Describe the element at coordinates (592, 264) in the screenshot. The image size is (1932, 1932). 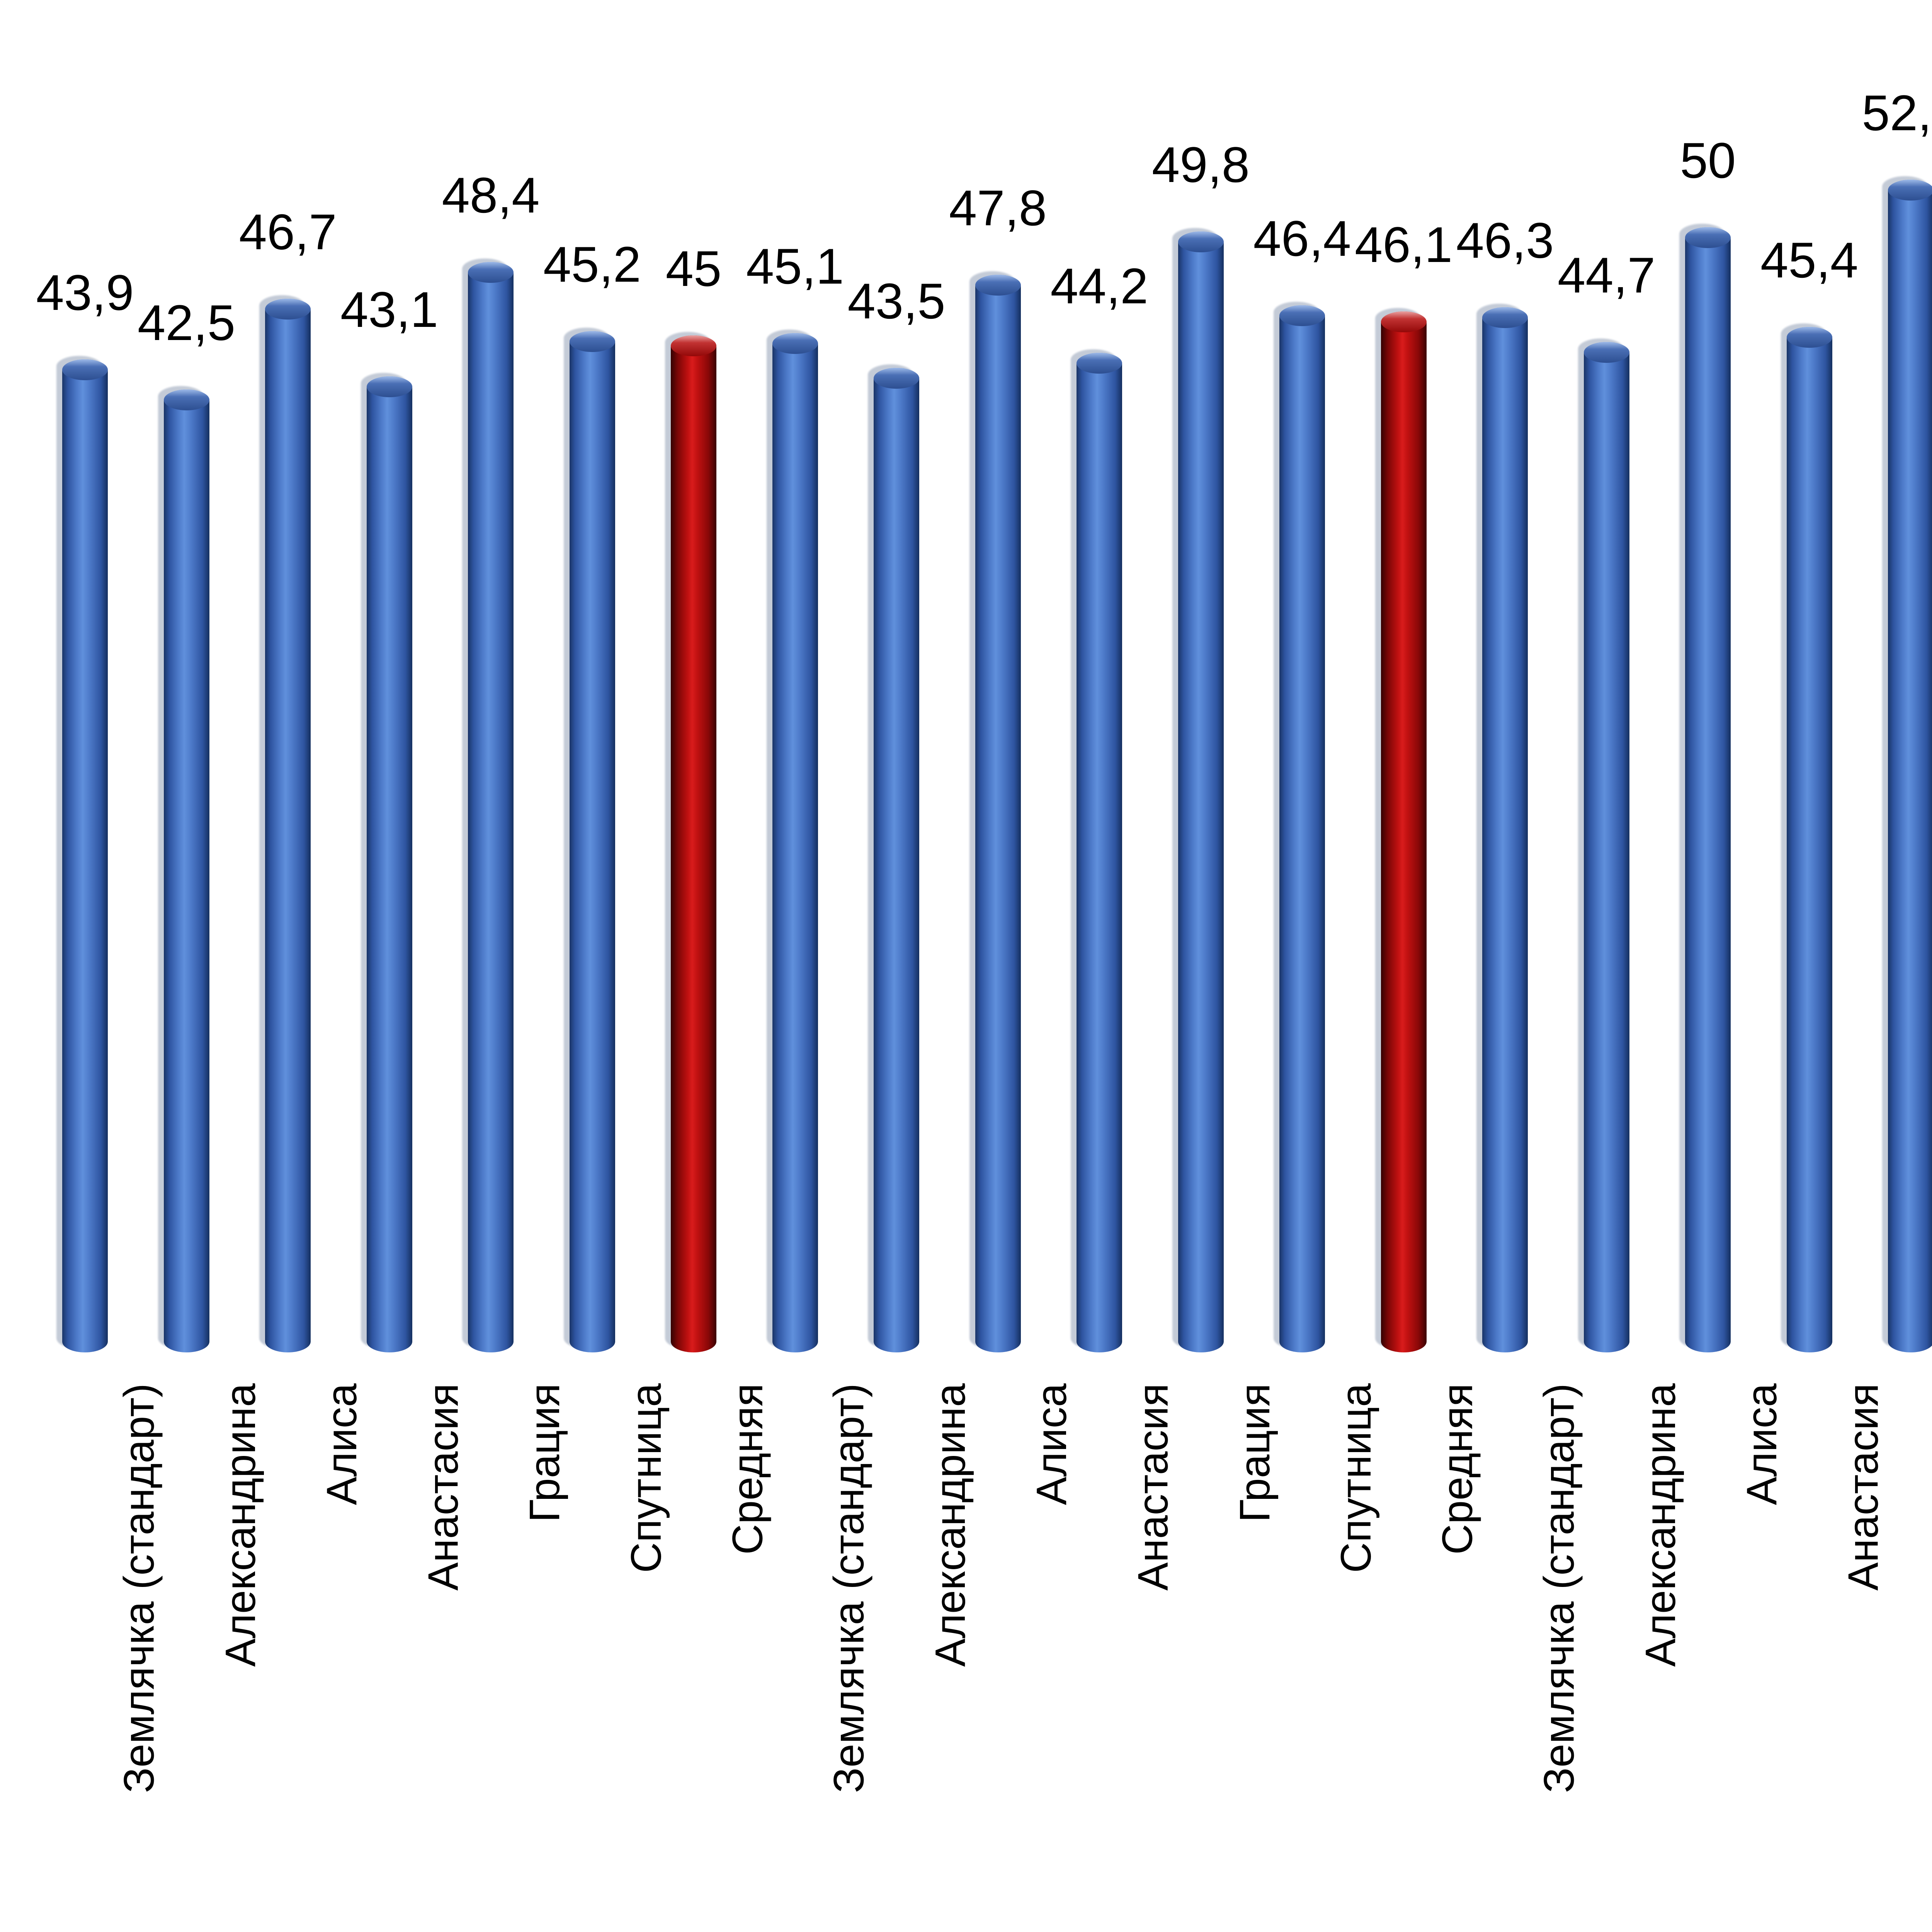
I see `bar-value-label: 45,2` at that location.